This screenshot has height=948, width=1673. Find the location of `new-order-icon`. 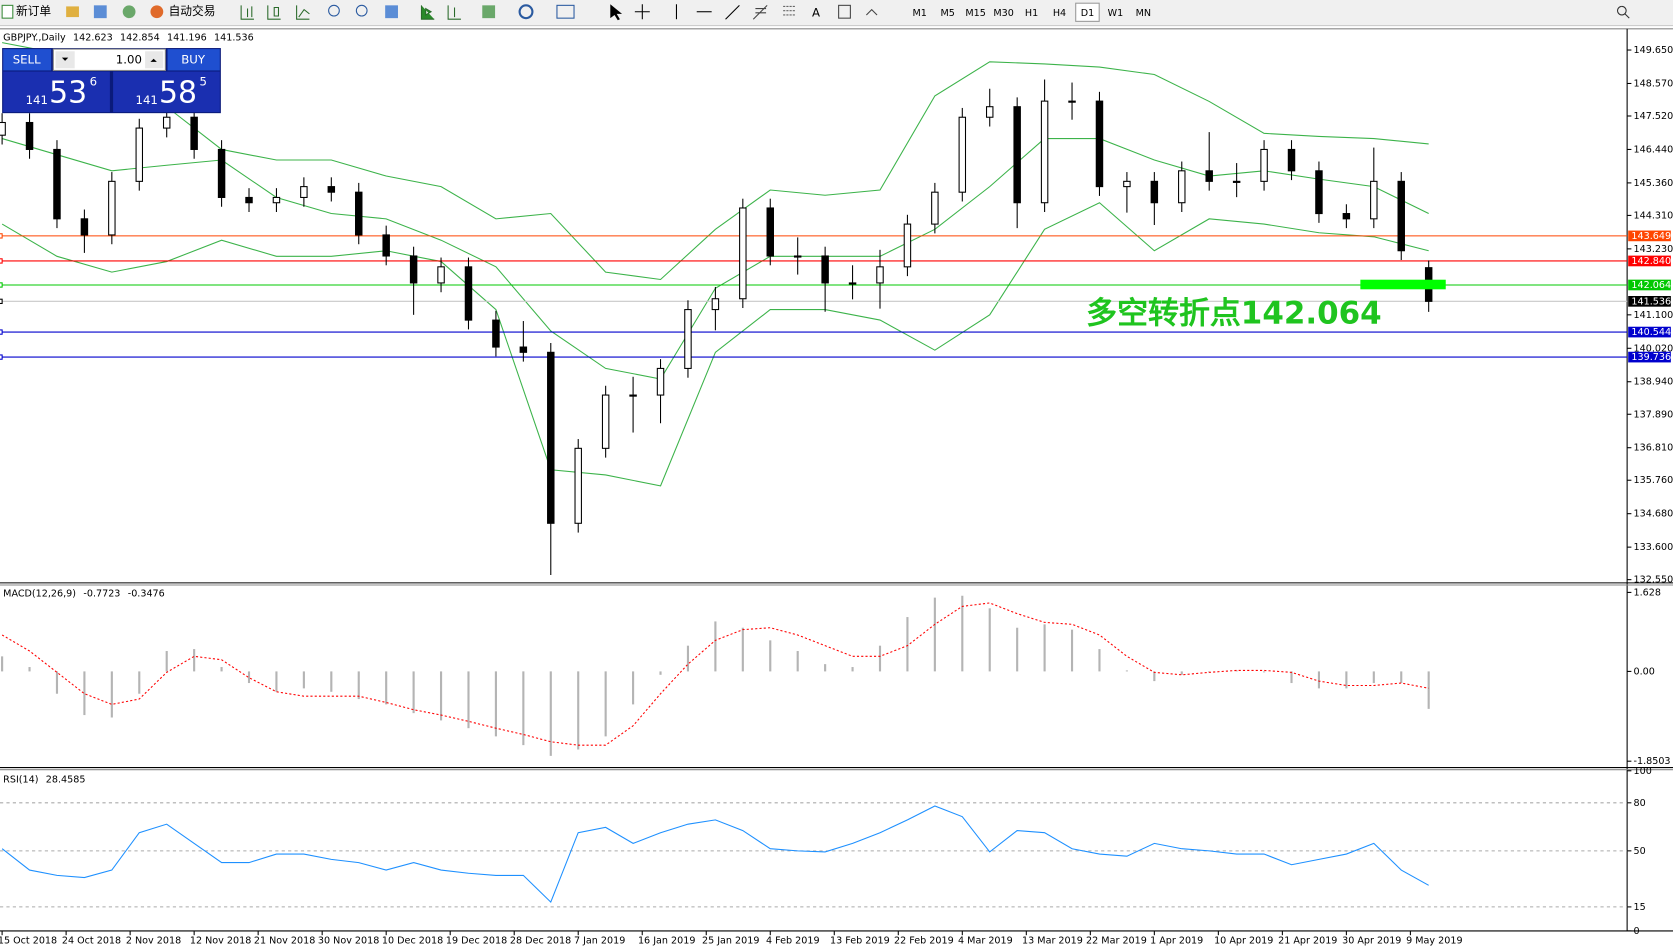

new-order-icon is located at coordinates (7, 11).